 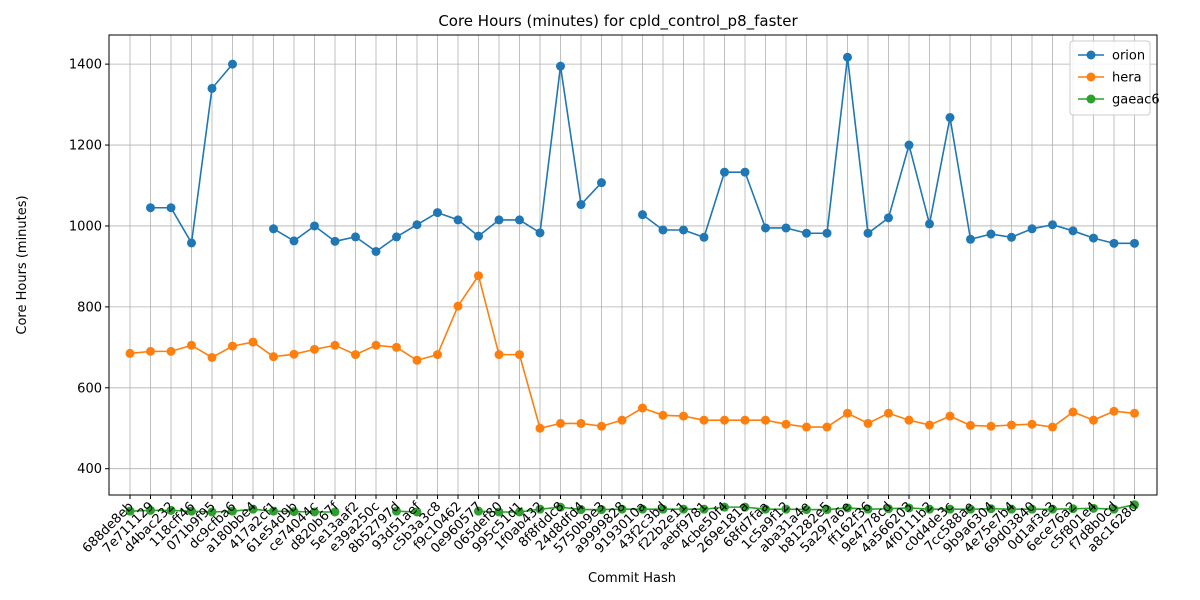 What do you see at coordinates (1091, 99) in the screenshot?
I see `legend-marker-gaeac6` at bounding box center [1091, 99].